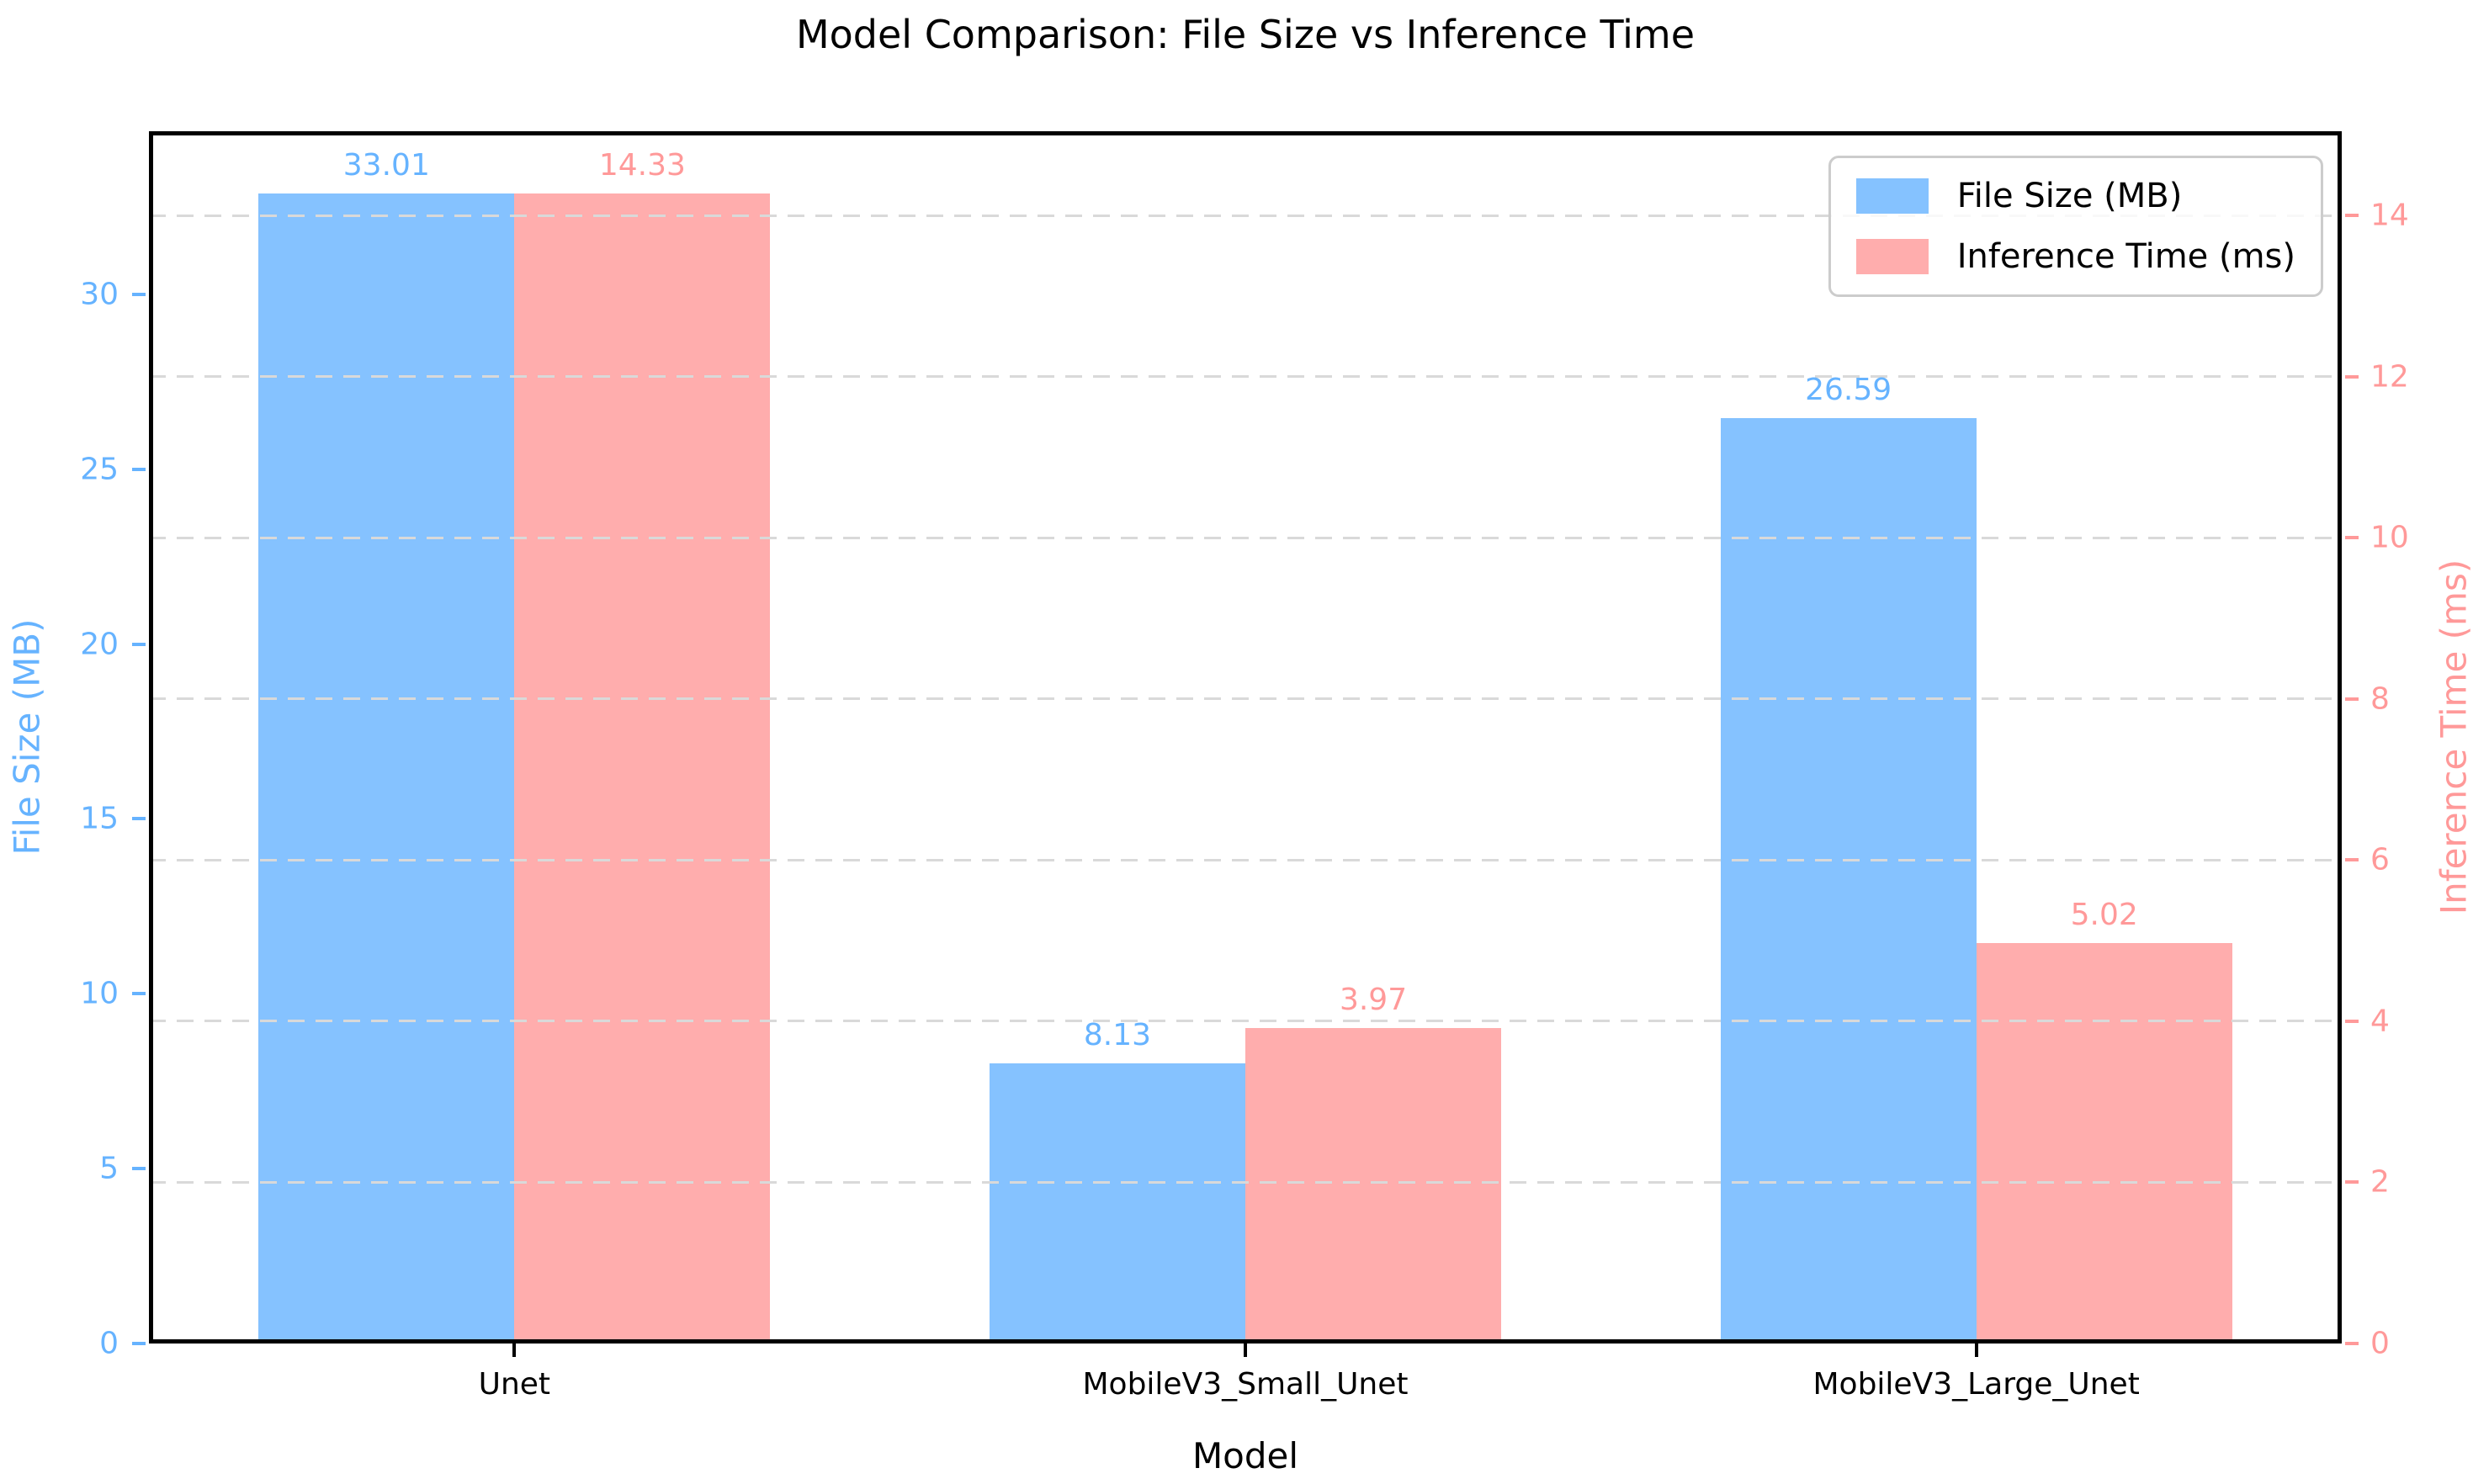 The width and height of the screenshot is (2489, 1484). What do you see at coordinates (386, 165) in the screenshot?
I see `bar-value-label: 33.01` at bounding box center [386, 165].